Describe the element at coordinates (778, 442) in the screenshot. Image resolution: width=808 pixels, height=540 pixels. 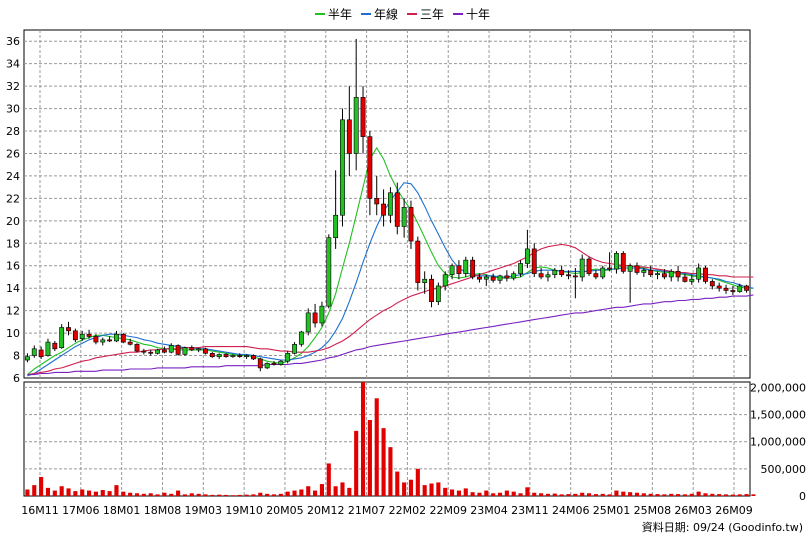
I see `volume-y-axis: 0 500,000 1,000,000 1,500,000 2,000,000` at that location.